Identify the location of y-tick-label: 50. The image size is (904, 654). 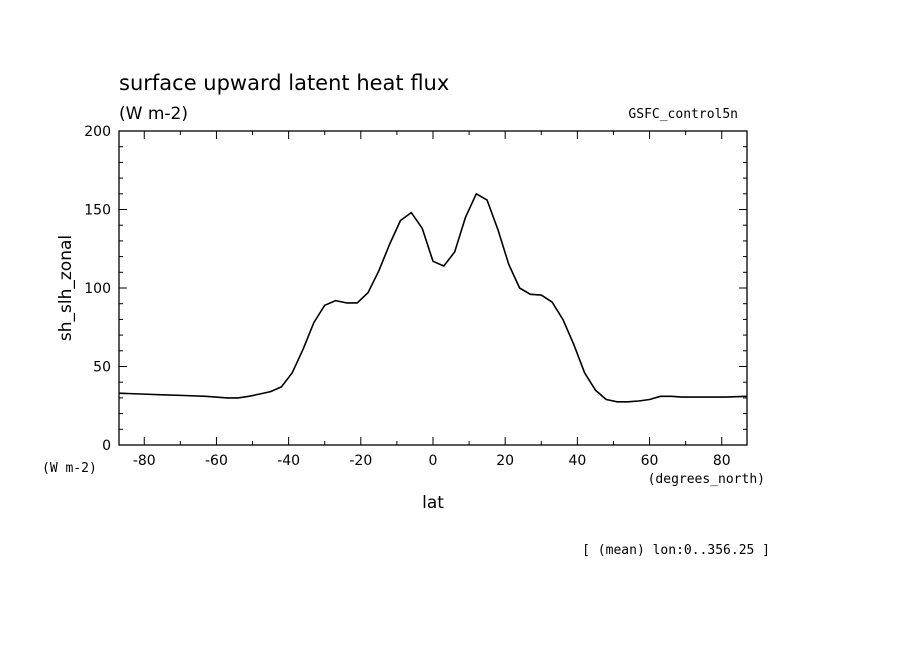
(102, 368).